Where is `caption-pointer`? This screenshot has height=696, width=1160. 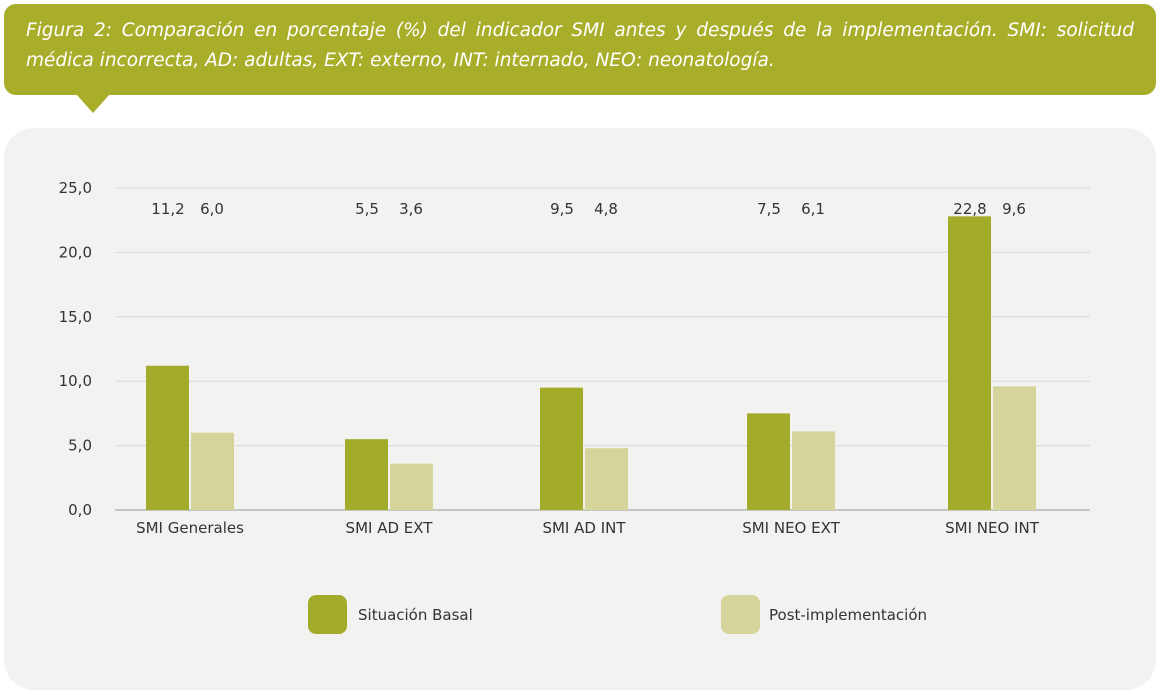
caption-pointer is located at coordinates (93, 103).